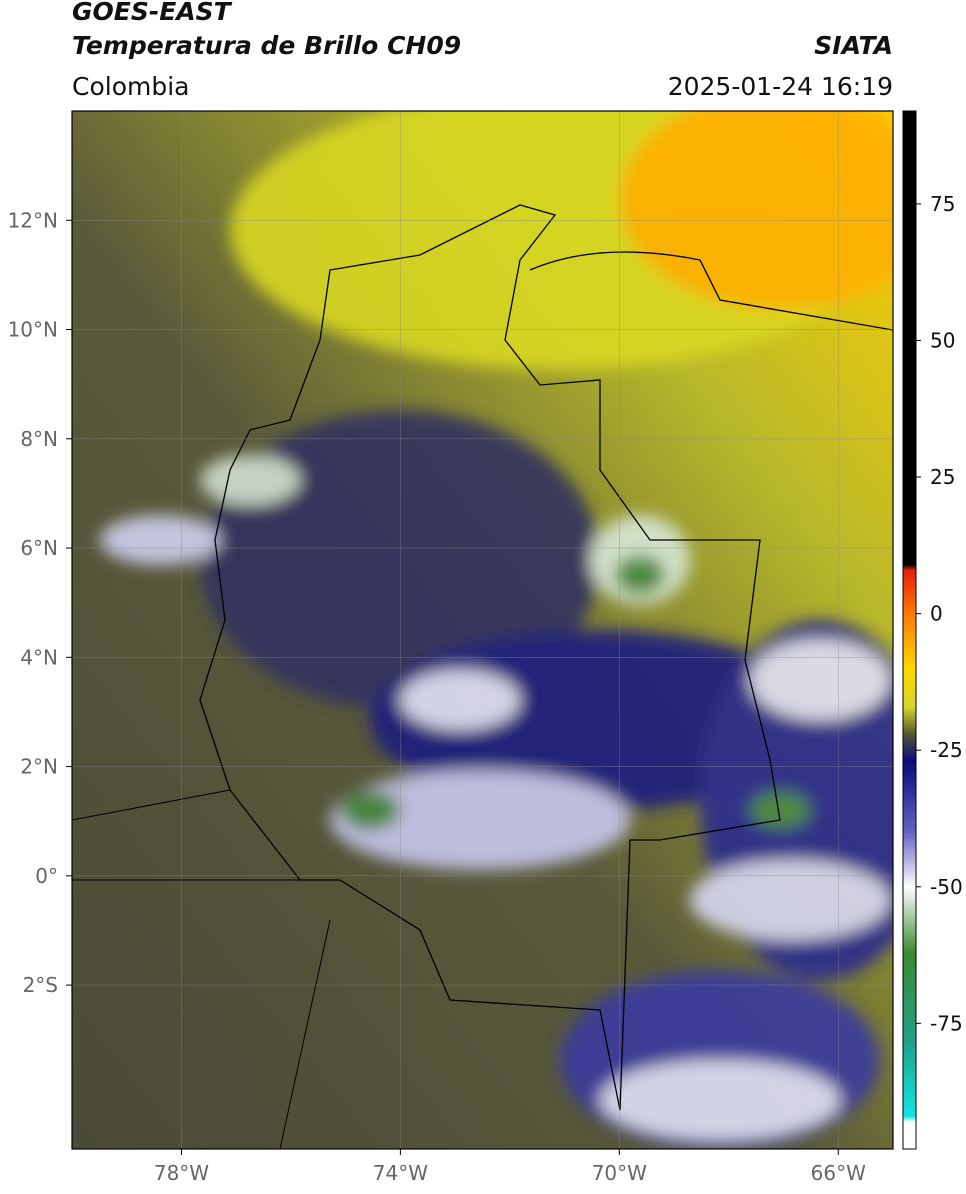 The width and height of the screenshot is (966, 1194). Describe the element at coordinates (33, 220) in the screenshot. I see `y-tick-label: 12°N` at that location.